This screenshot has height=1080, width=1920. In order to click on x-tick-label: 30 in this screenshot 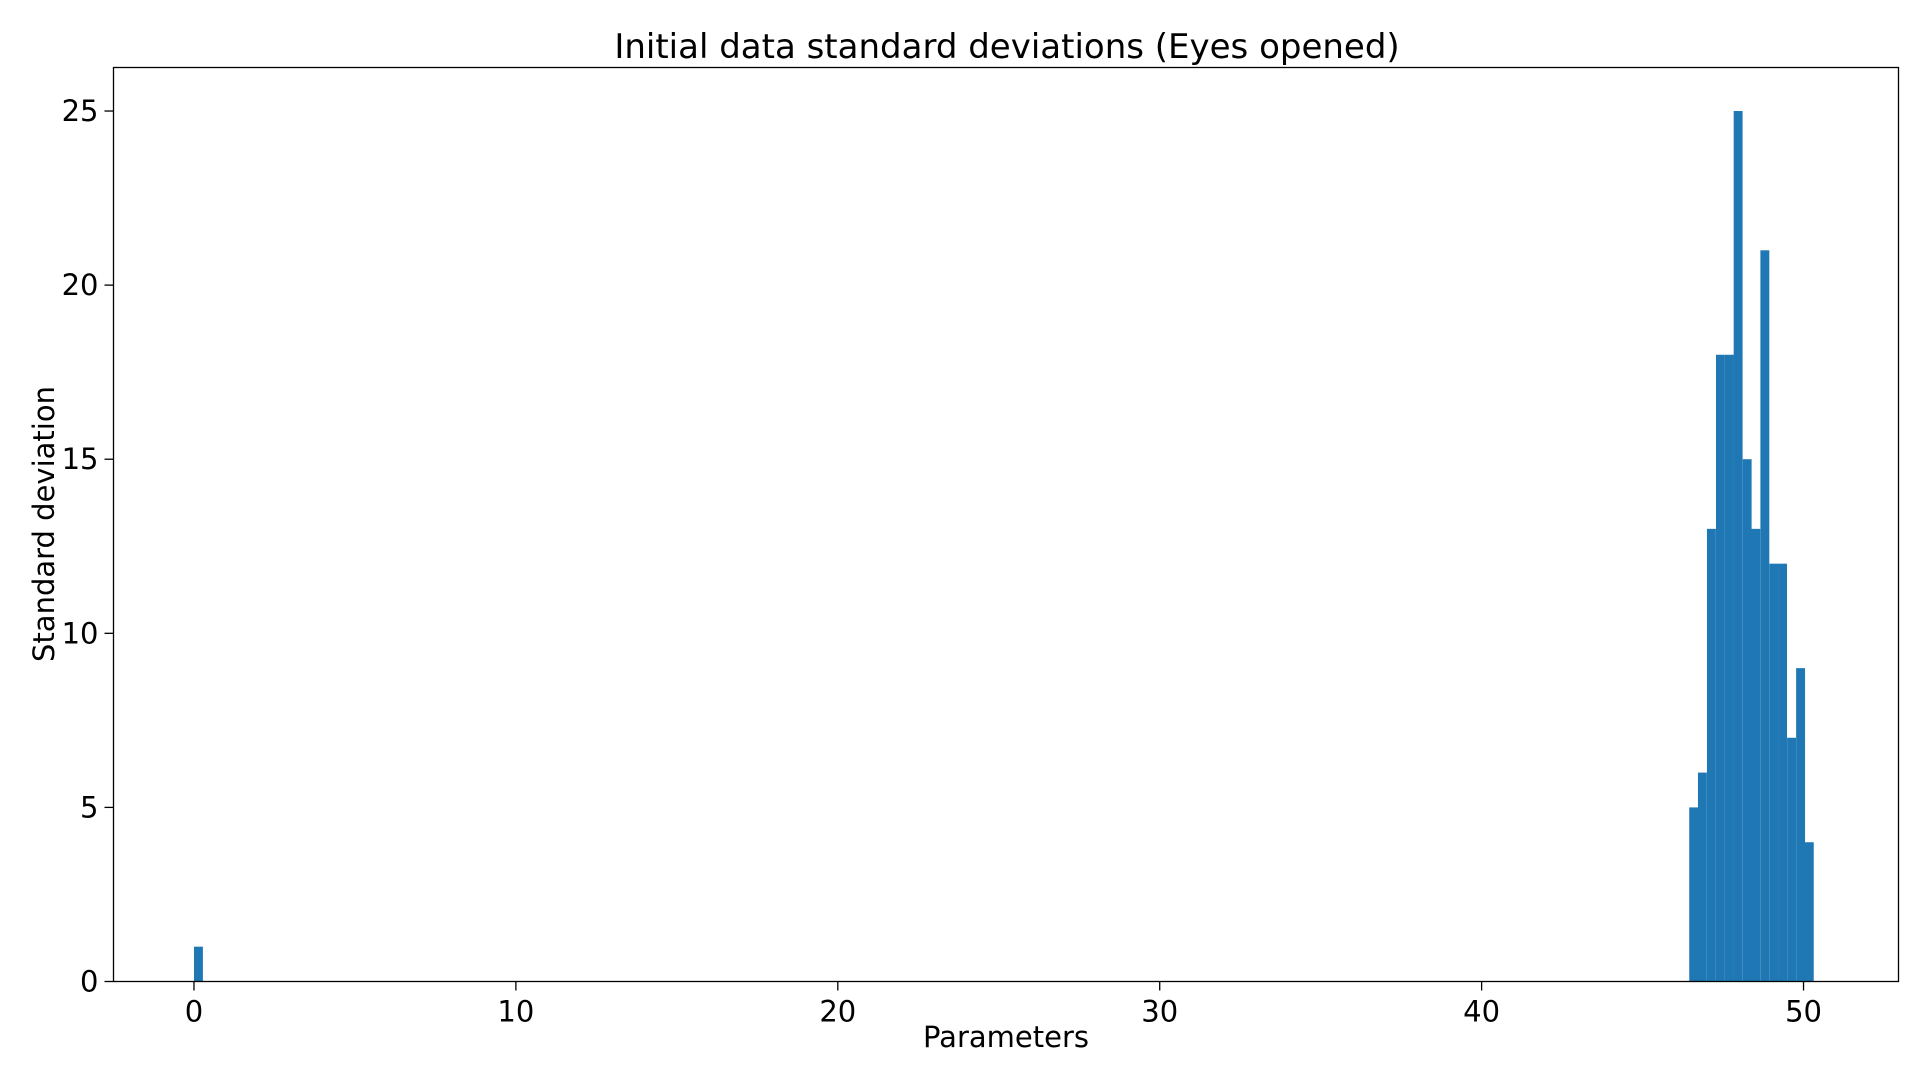, I will do `click(1159, 1012)`.